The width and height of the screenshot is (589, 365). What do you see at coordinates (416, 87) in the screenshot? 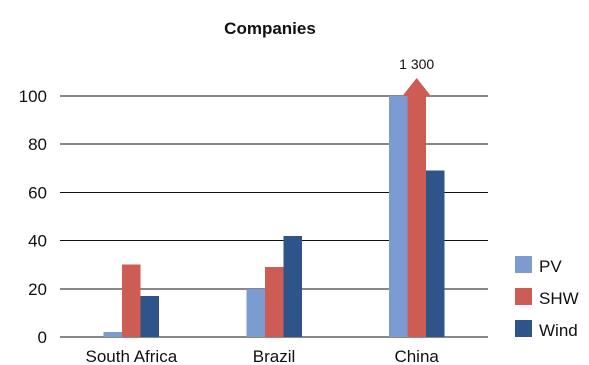
I see `annotation-arrow` at bounding box center [416, 87].